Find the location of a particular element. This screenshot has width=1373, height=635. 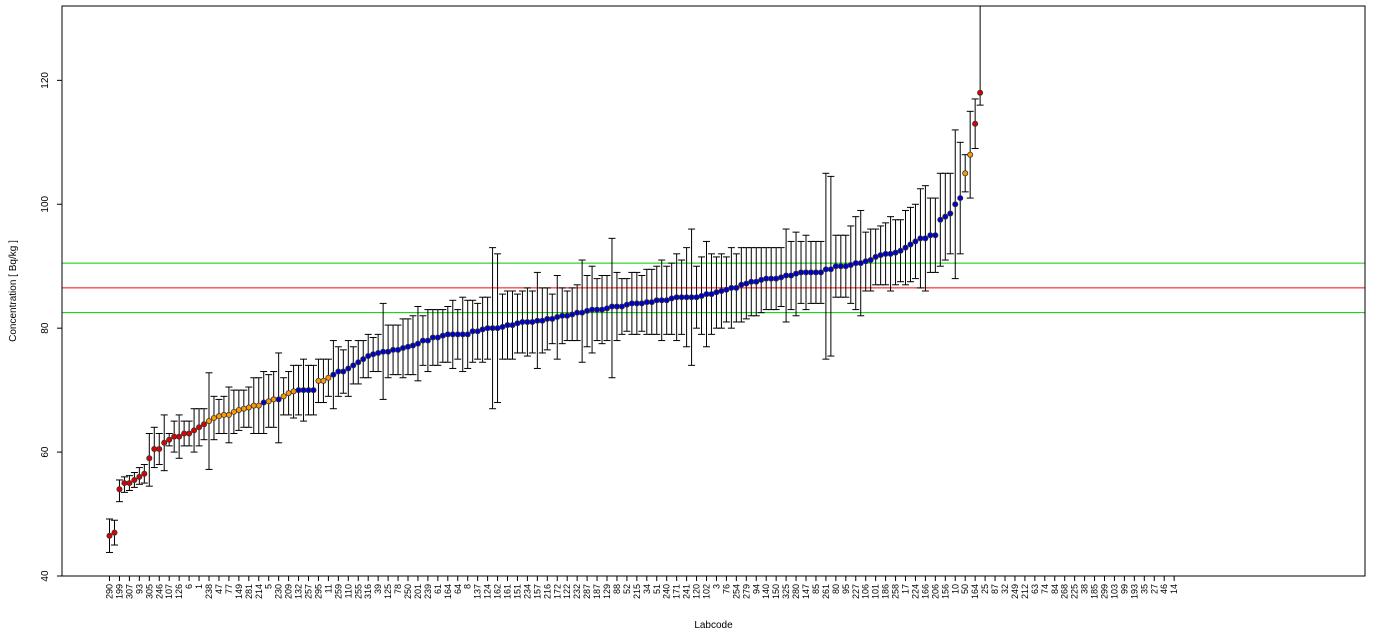

x-tick-label: 85 is located at coordinates (816, 589).